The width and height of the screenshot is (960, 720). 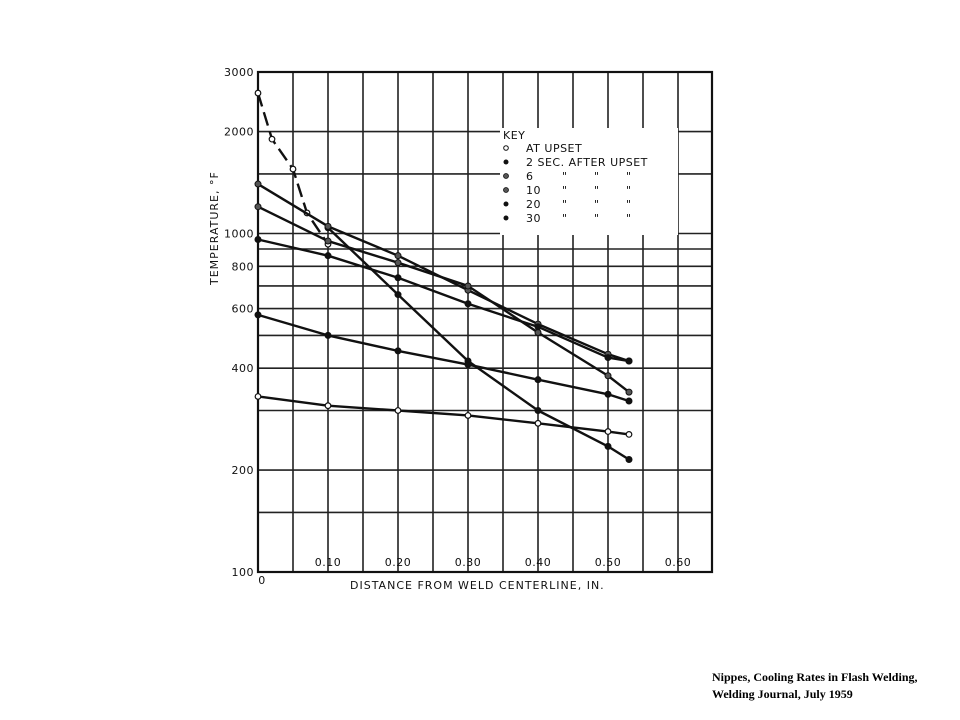 I want to click on y-axis-label: TEMPERATURE, °F, so click(x=214, y=228).